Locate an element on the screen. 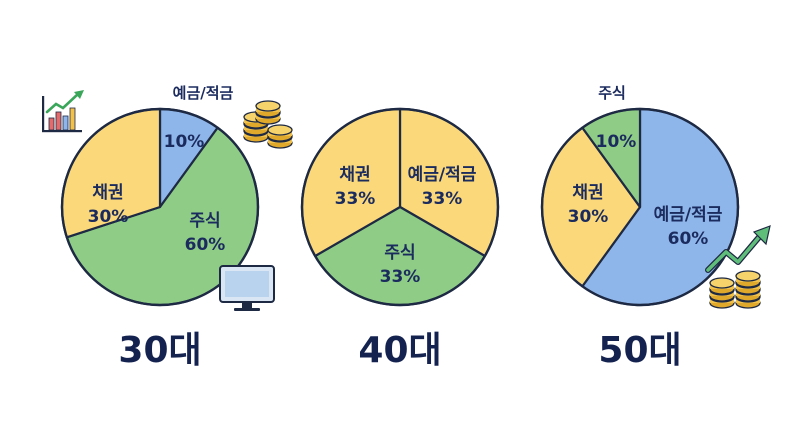 This screenshot has height=446, width=800. pie-chart-40대: 예금/적금 33% 주식 33% 채권 33% 40대 is located at coordinates (400, 239).